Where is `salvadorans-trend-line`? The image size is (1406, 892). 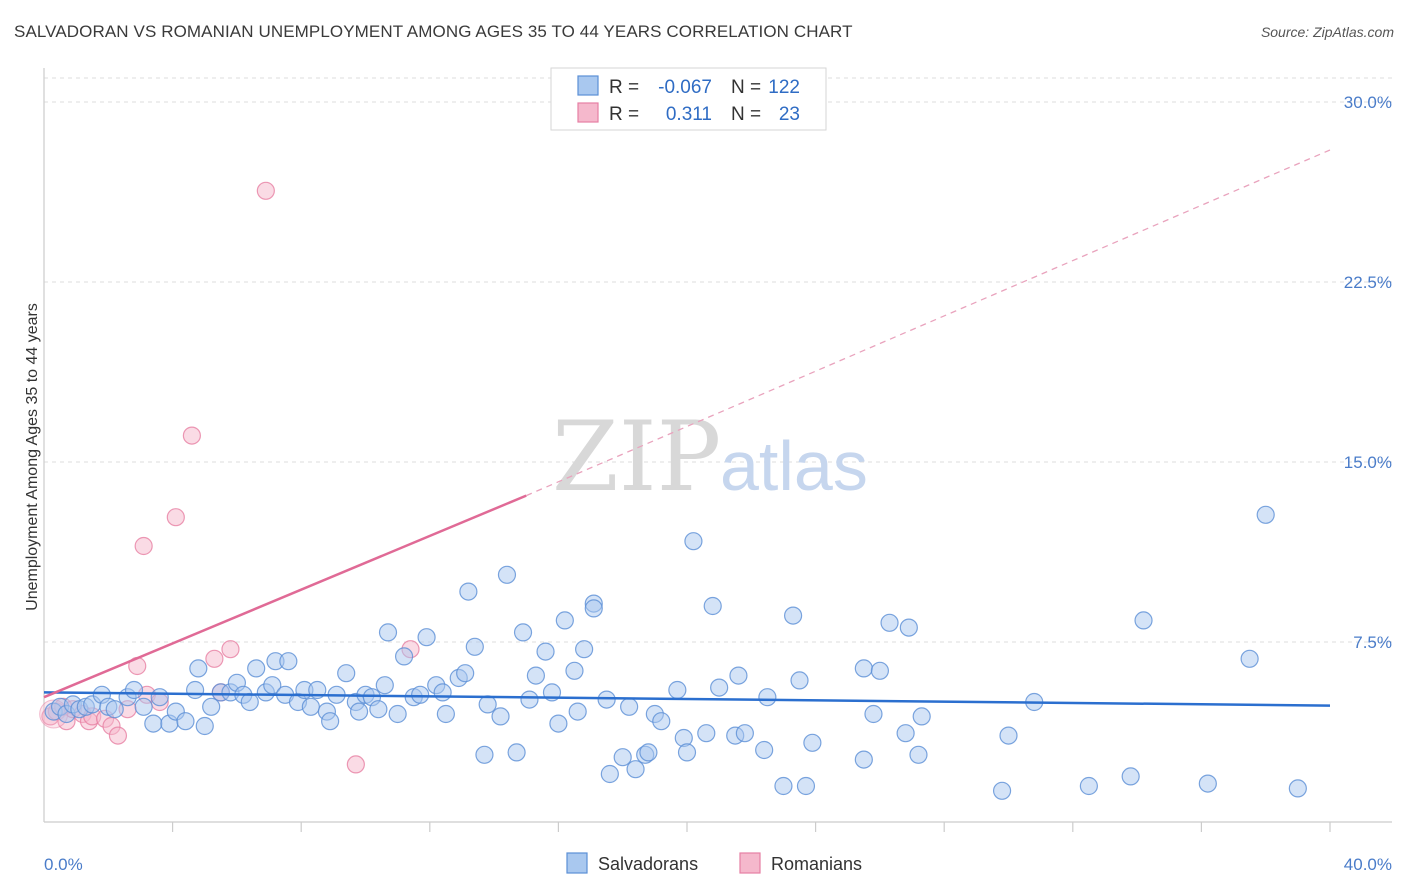
salvadorans-trend-line is located at coordinates (687, 699).